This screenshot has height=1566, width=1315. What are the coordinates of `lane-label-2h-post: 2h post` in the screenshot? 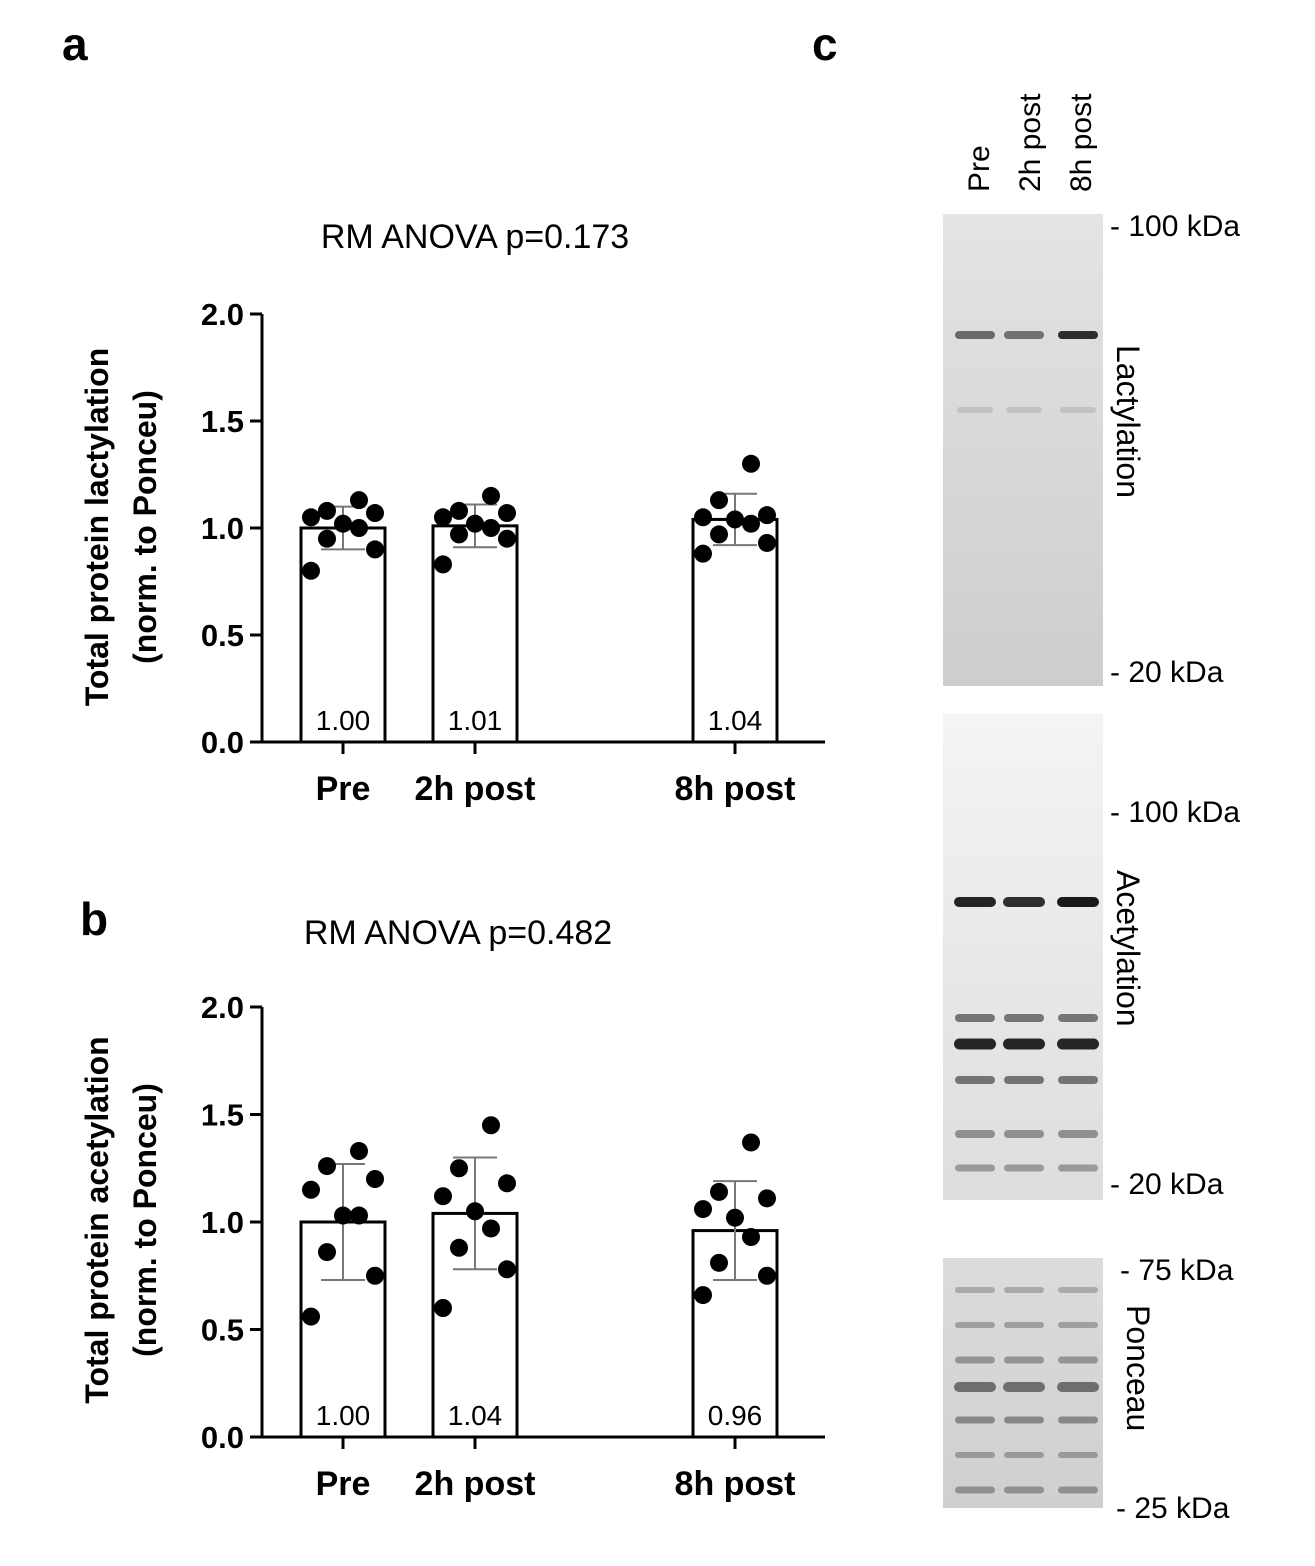 It's located at (1030, 142).